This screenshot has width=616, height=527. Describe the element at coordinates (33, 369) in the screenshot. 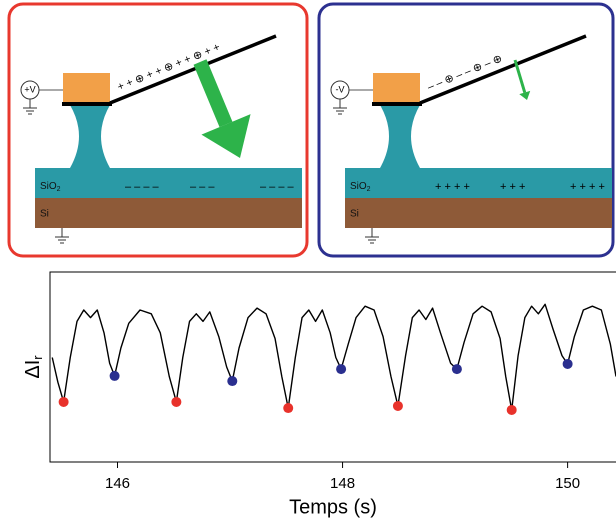

I see `y-axis-label: ΔI` at that location.